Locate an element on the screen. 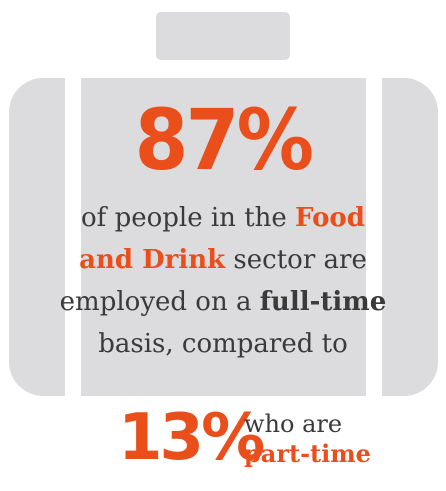 Image resolution: width=446 pixels, height=491 pixels. headline-line-2: and Drink sector are is located at coordinates (223, 260).